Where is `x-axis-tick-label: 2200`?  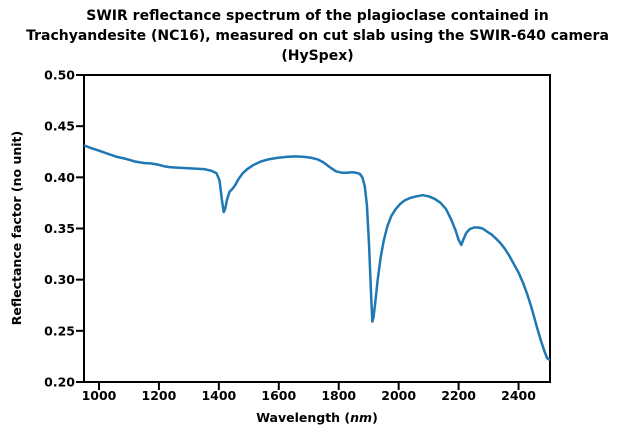 x-axis-tick-label: 2200 is located at coordinates (458, 395).